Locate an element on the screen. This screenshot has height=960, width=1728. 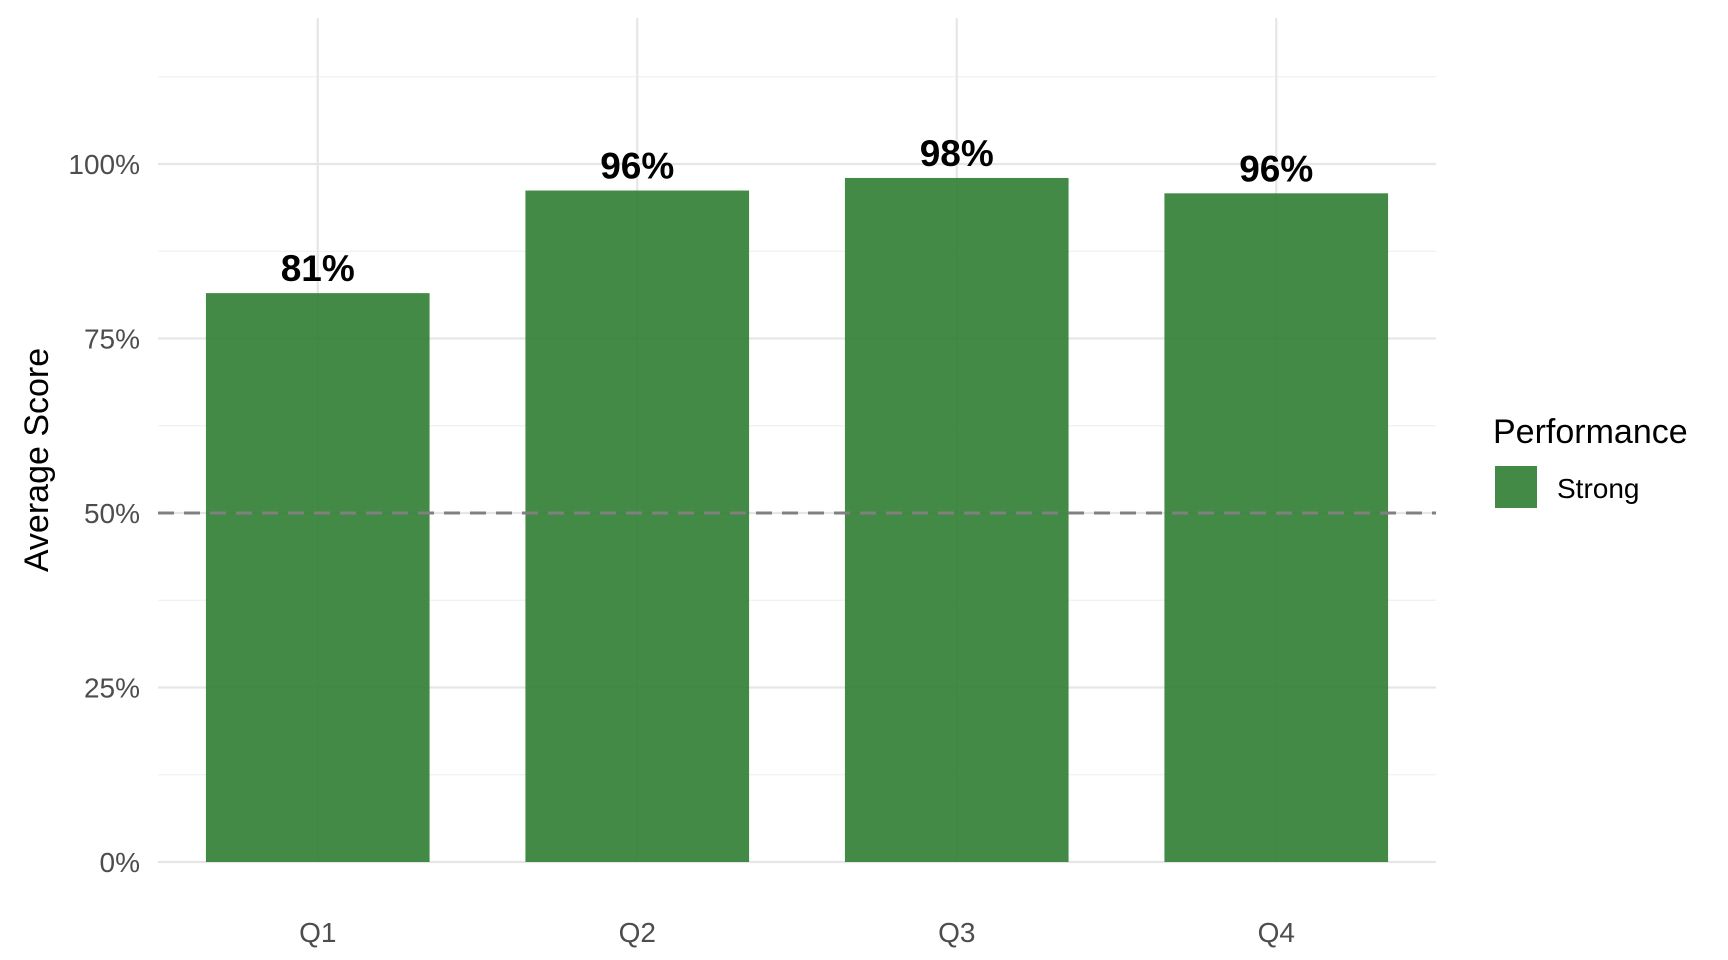
legend-item-label: Strong is located at coordinates (1598, 488).